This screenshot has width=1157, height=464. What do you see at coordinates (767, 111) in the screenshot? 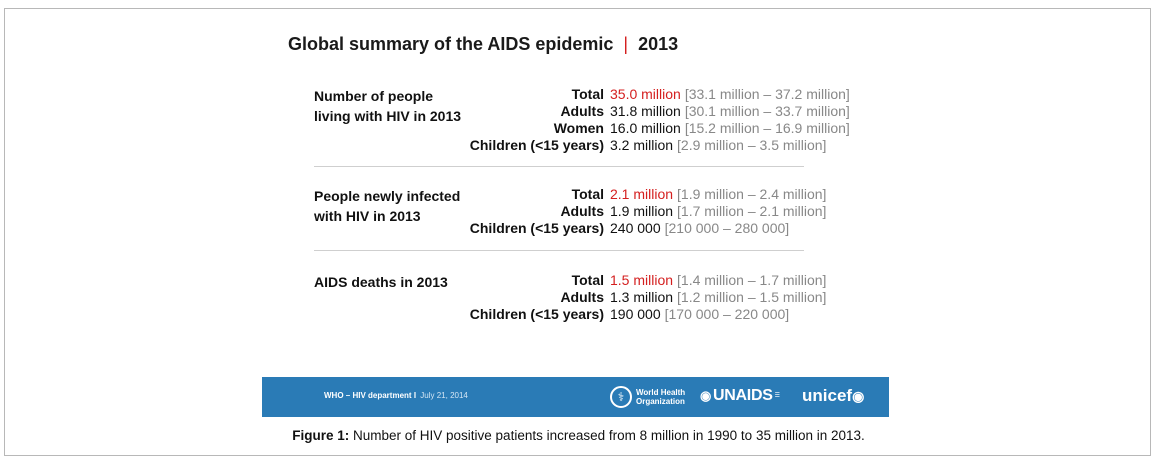
I see `stat-range: [30.1 million – 33.7 million]` at bounding box center [767, 111].